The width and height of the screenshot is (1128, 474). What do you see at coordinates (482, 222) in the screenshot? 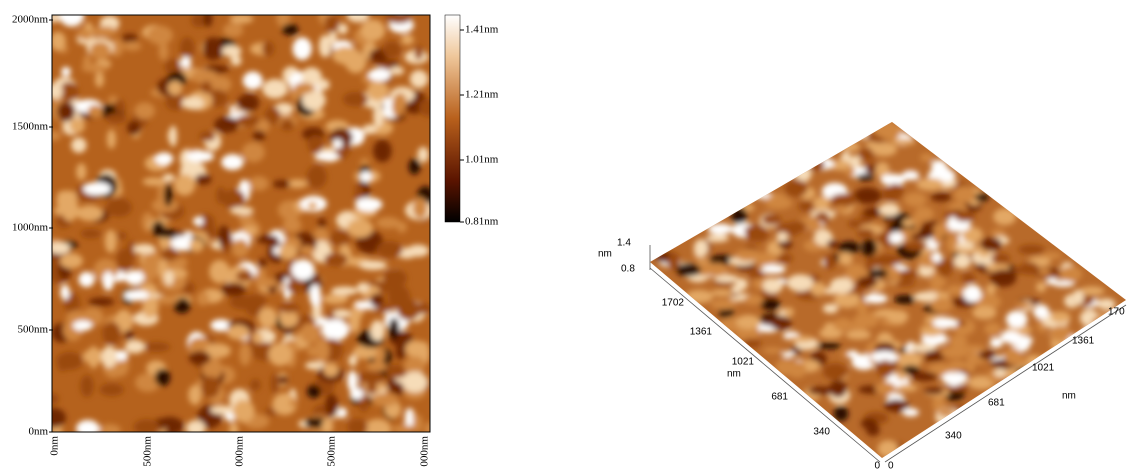
I see `colorbar-label: 0.81nm` at bounding box center [482, 222].